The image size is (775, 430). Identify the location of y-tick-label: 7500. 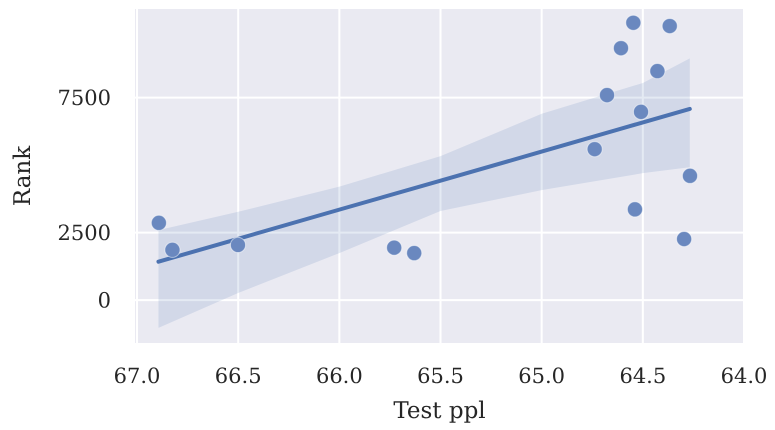
(84, 98).